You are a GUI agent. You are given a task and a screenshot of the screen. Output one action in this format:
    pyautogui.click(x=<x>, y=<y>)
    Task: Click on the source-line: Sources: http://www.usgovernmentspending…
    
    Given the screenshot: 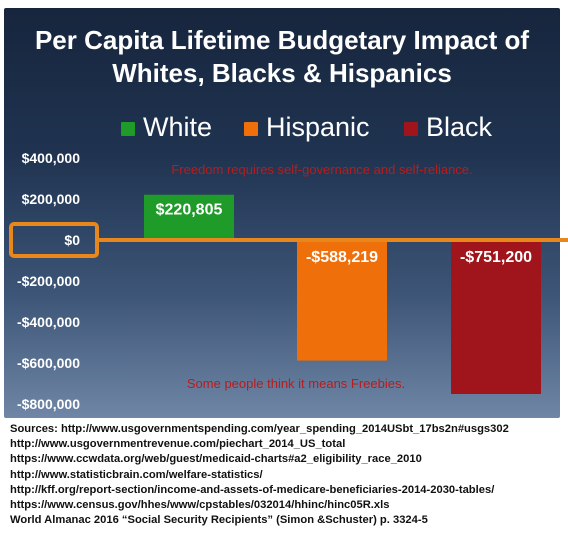 What is the action you would take?
    pyautogui.click(x=259, y=429)
    